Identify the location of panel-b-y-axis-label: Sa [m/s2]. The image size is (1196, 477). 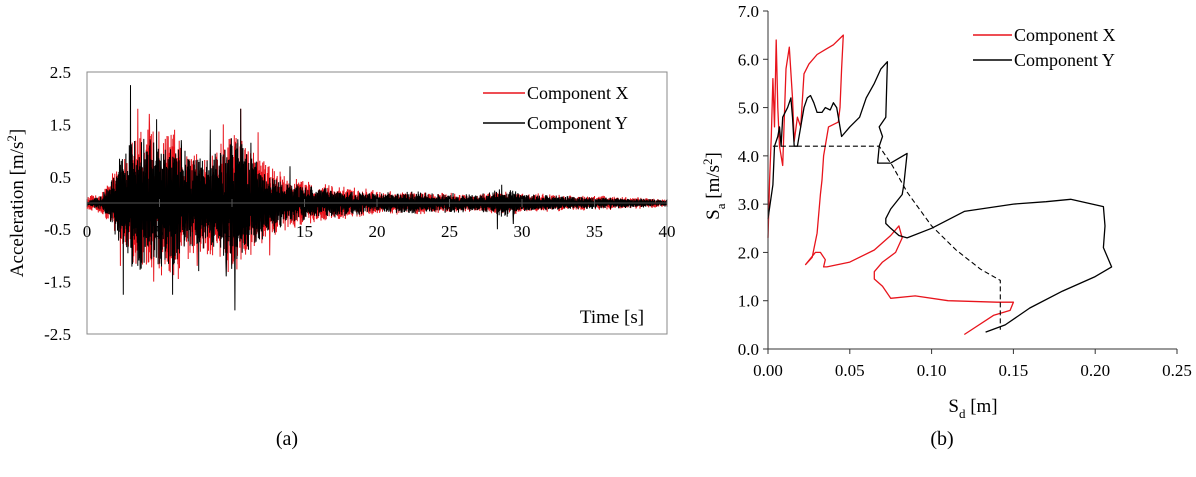
(714, 186).